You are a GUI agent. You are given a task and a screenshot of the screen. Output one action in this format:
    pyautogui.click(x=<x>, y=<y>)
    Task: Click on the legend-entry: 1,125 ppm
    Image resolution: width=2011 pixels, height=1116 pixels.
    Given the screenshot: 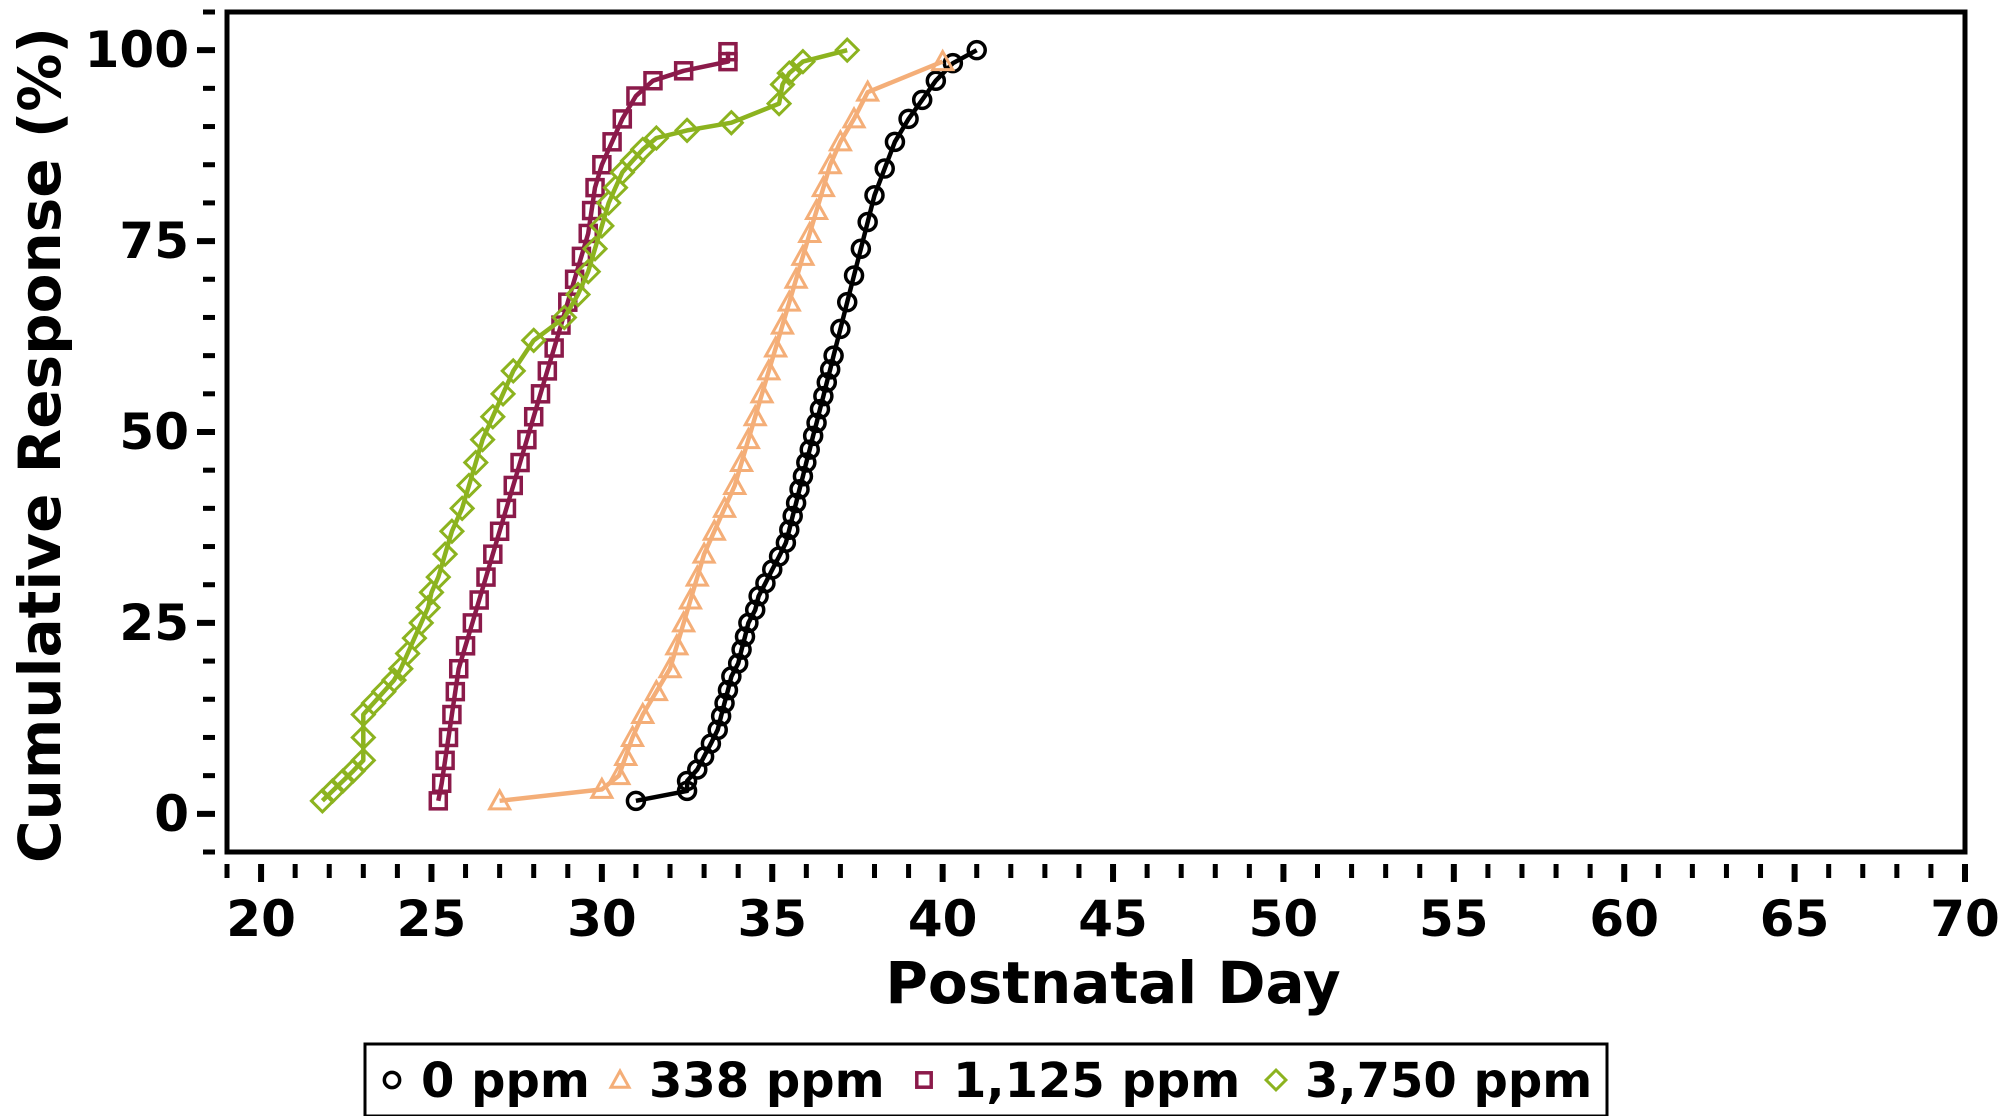 What is the action you would take?
    pyautogui.click(x=1077, y=1081)
    